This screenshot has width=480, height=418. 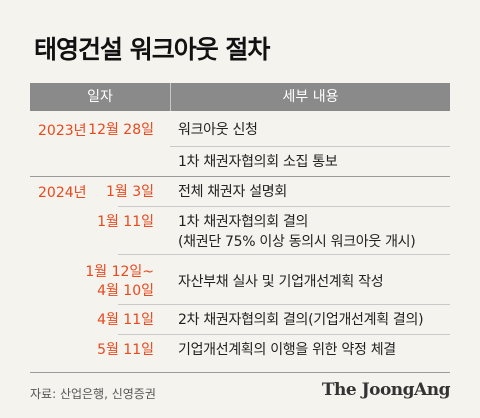 What do you see at coordinates (152, 49) in the screenshot?
I see `page-title: 태영건설 워크아웃 절차` at bounding box center [152, 49].